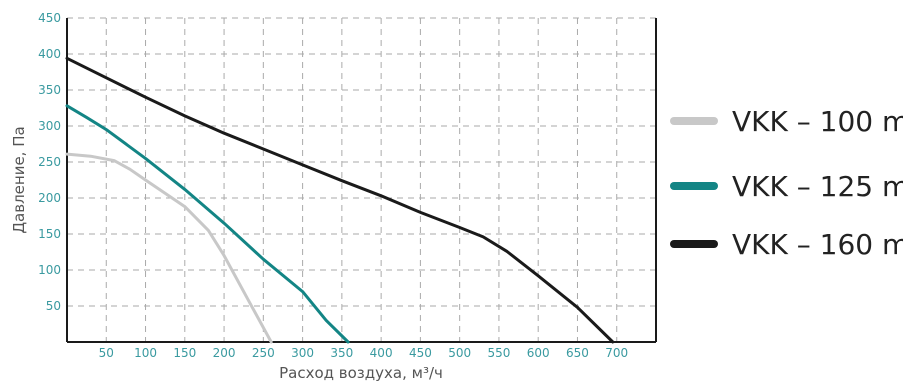 The height and width of the screenshot is (383, 903). I want to click on y-tick-label: 100, so click(49, 270).